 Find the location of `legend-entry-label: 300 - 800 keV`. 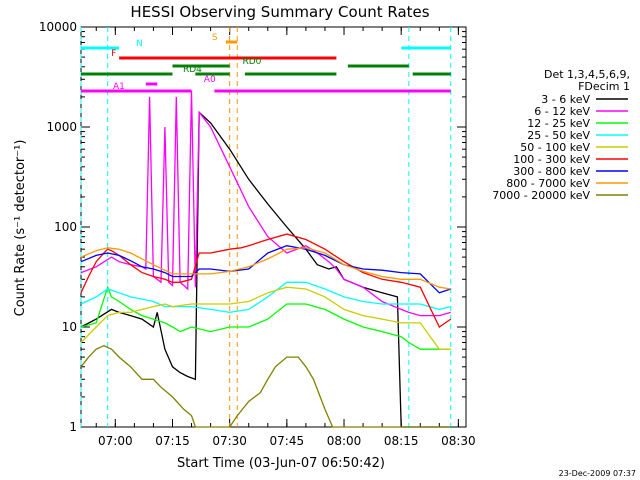

legend-entry-label: 300 - 800 keV is located at coordinates (551, 171).